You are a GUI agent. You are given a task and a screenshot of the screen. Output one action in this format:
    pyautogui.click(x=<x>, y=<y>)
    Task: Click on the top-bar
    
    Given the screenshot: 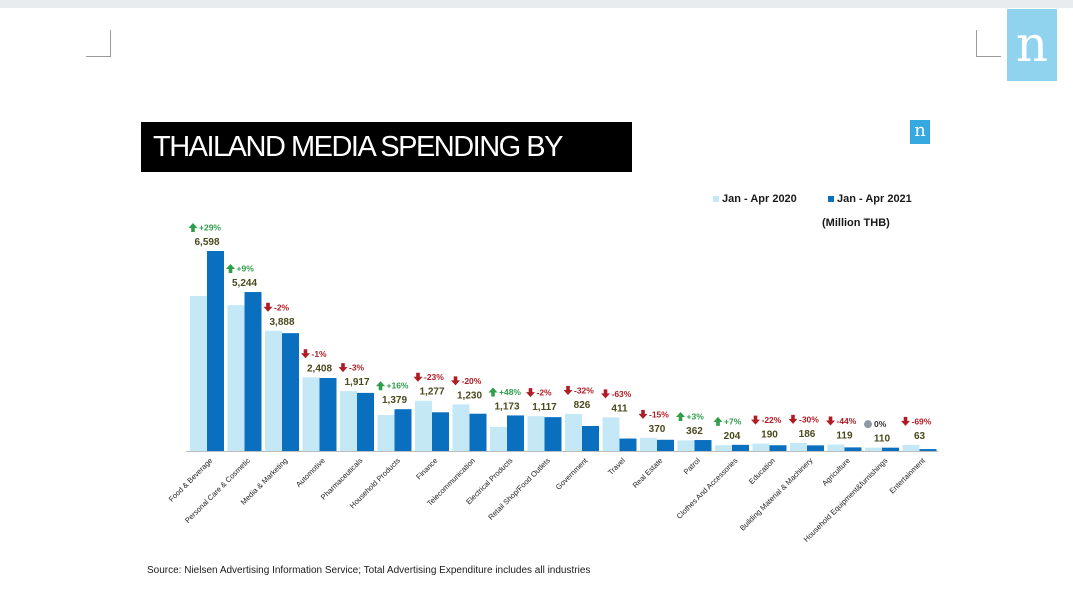 What is the action you would take?
    pyautogui.click(x=536, y=4)
    